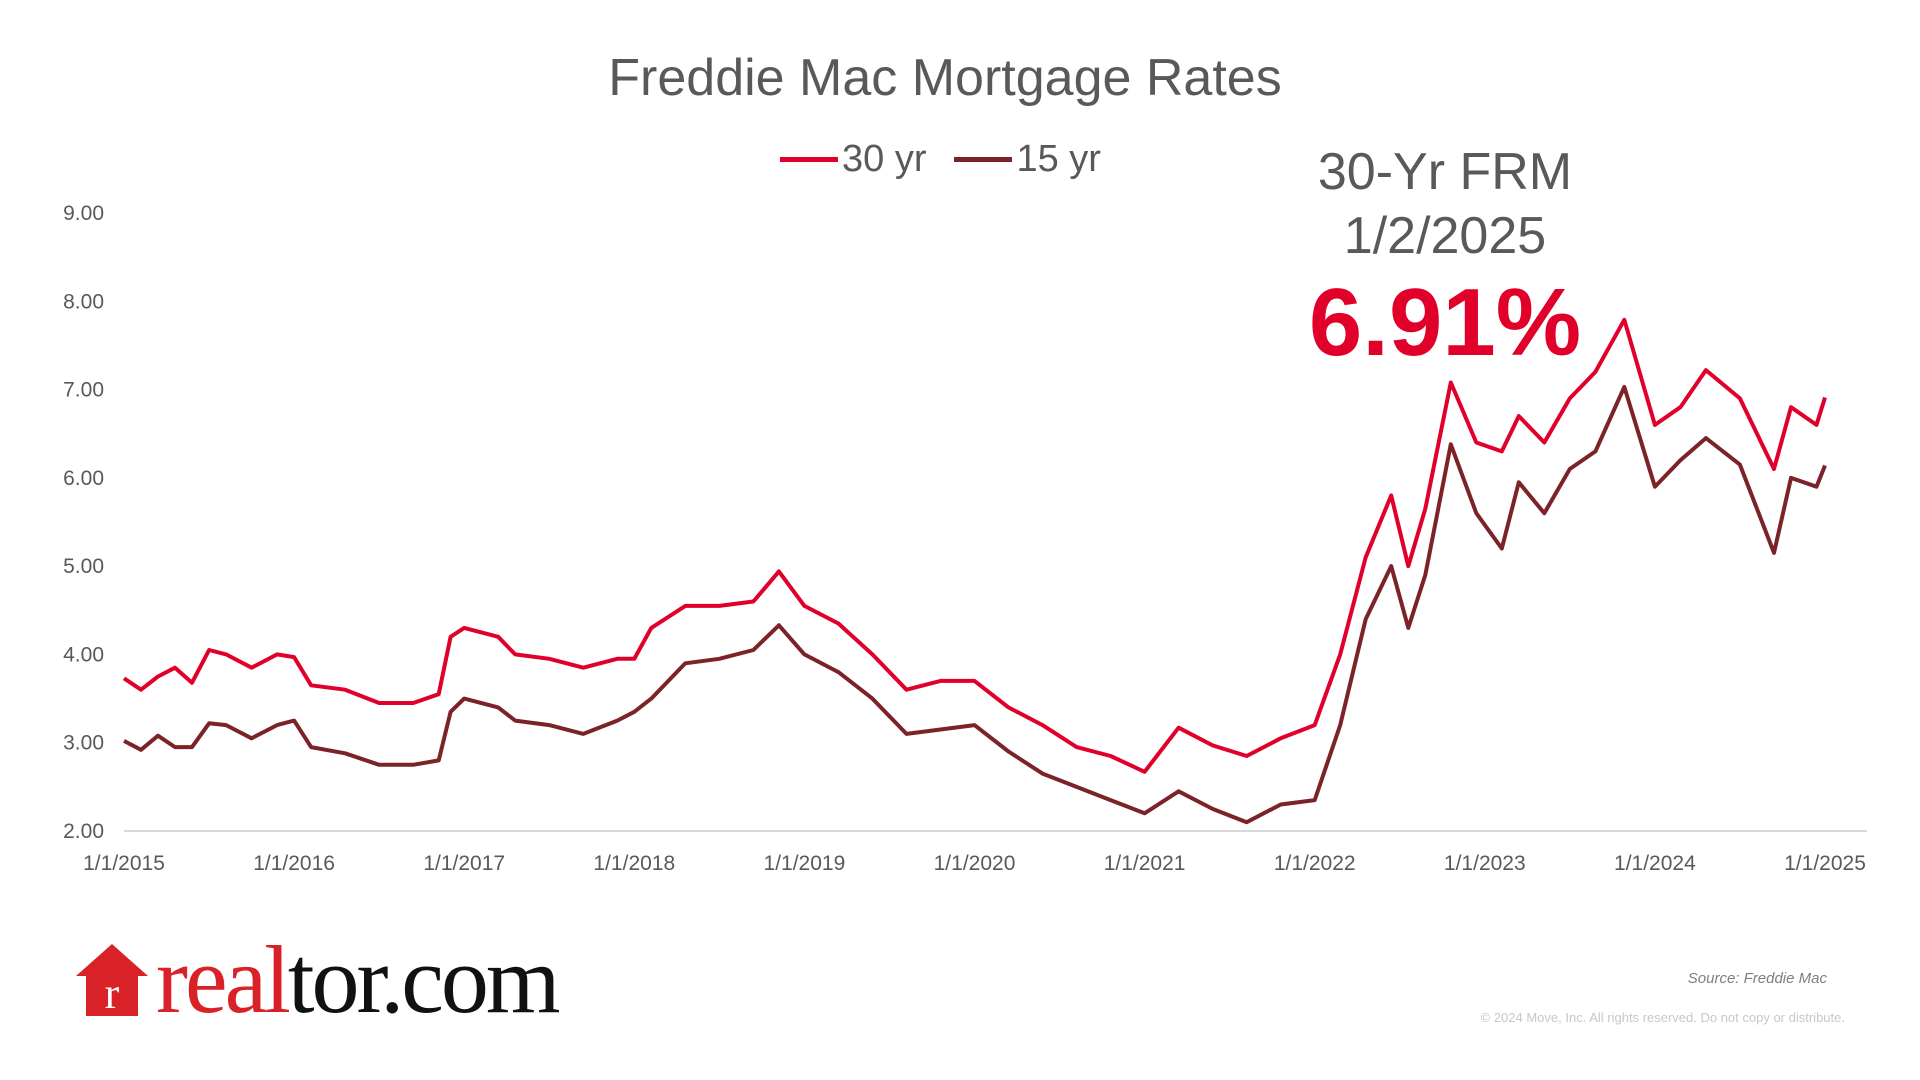  Describe the element at coordinates (83, 478) in the screenshot. I see `y-tick-label: 6.00` at that location.